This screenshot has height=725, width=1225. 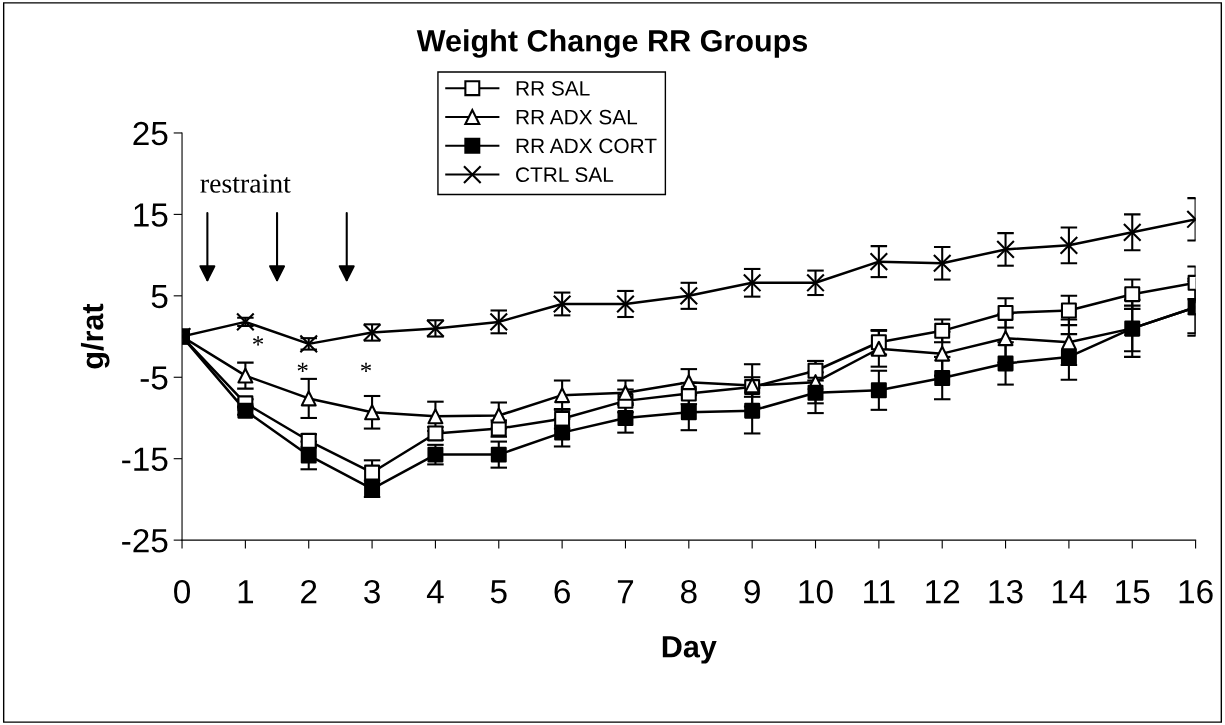 What do you see at coordinates (612, 43) in the screenshot?
I see `chart-title: Weight Change RR Groups` at bounding box center [612, 43].